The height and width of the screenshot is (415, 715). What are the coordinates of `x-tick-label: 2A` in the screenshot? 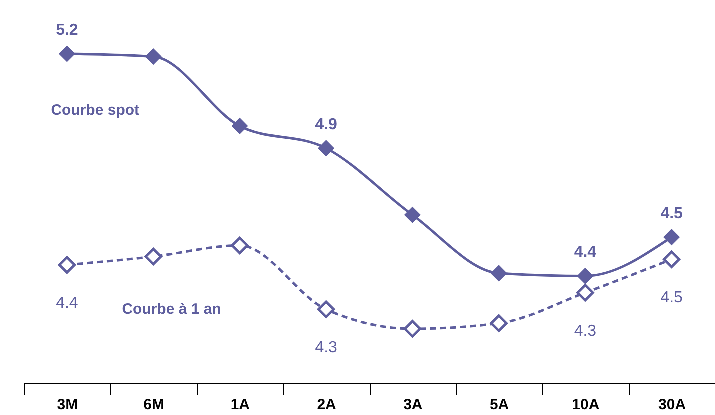 It's located at (327, 405).